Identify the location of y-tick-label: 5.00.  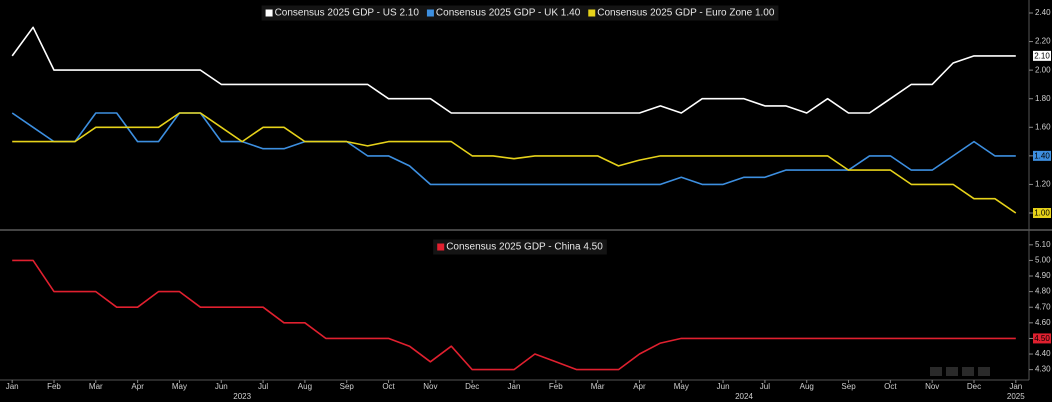
(1043, 260).